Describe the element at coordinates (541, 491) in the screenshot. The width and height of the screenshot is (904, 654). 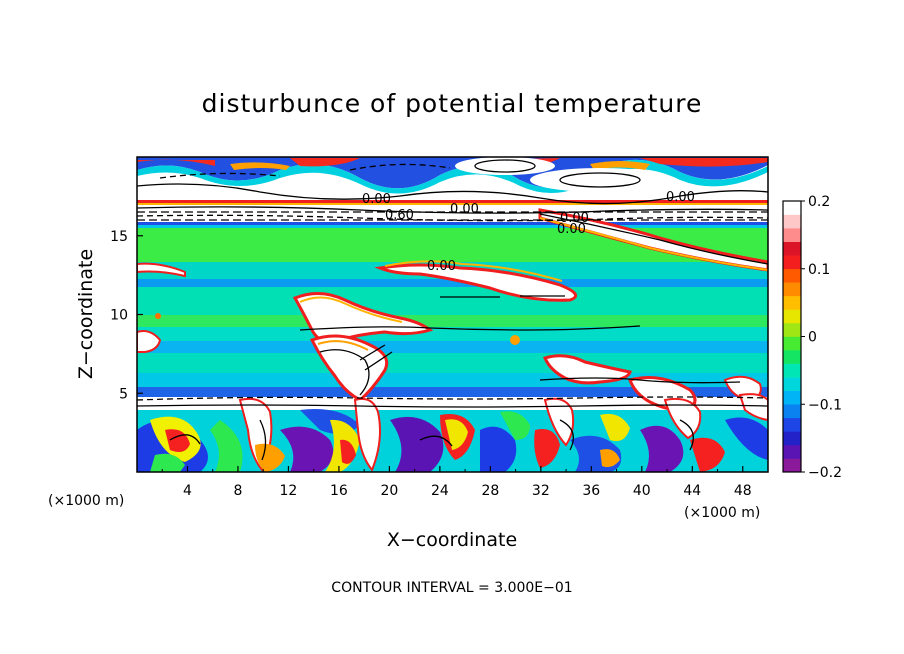
I see `x-tick-label: 32` at that location.